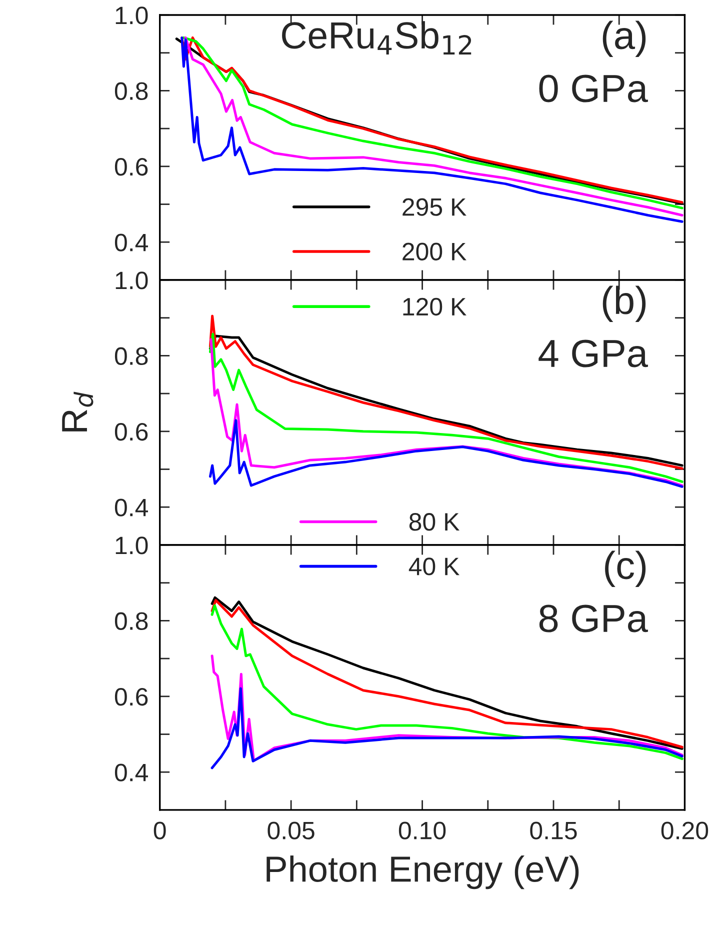  I want to click on x-axis-title: Photon Energy (eV), so click(422, 872).